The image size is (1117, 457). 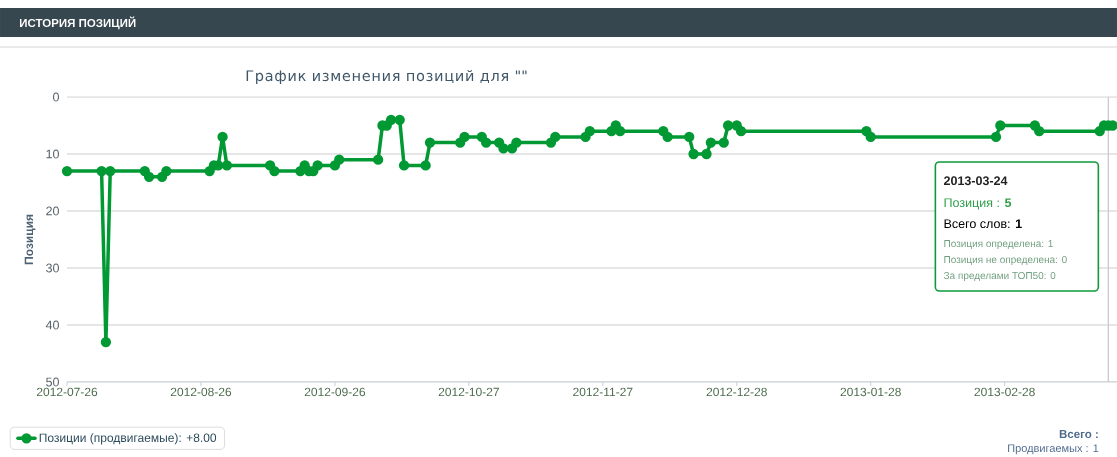 I want to click on y-tick-label: 30, so click(x=52, y=268).